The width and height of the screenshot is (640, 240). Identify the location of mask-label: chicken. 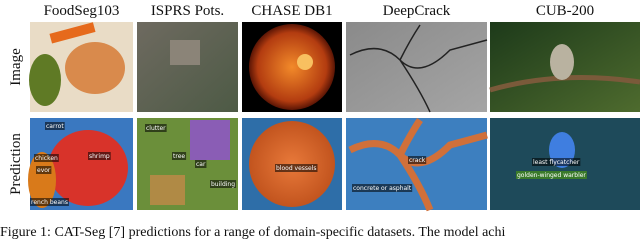
(46, 158).